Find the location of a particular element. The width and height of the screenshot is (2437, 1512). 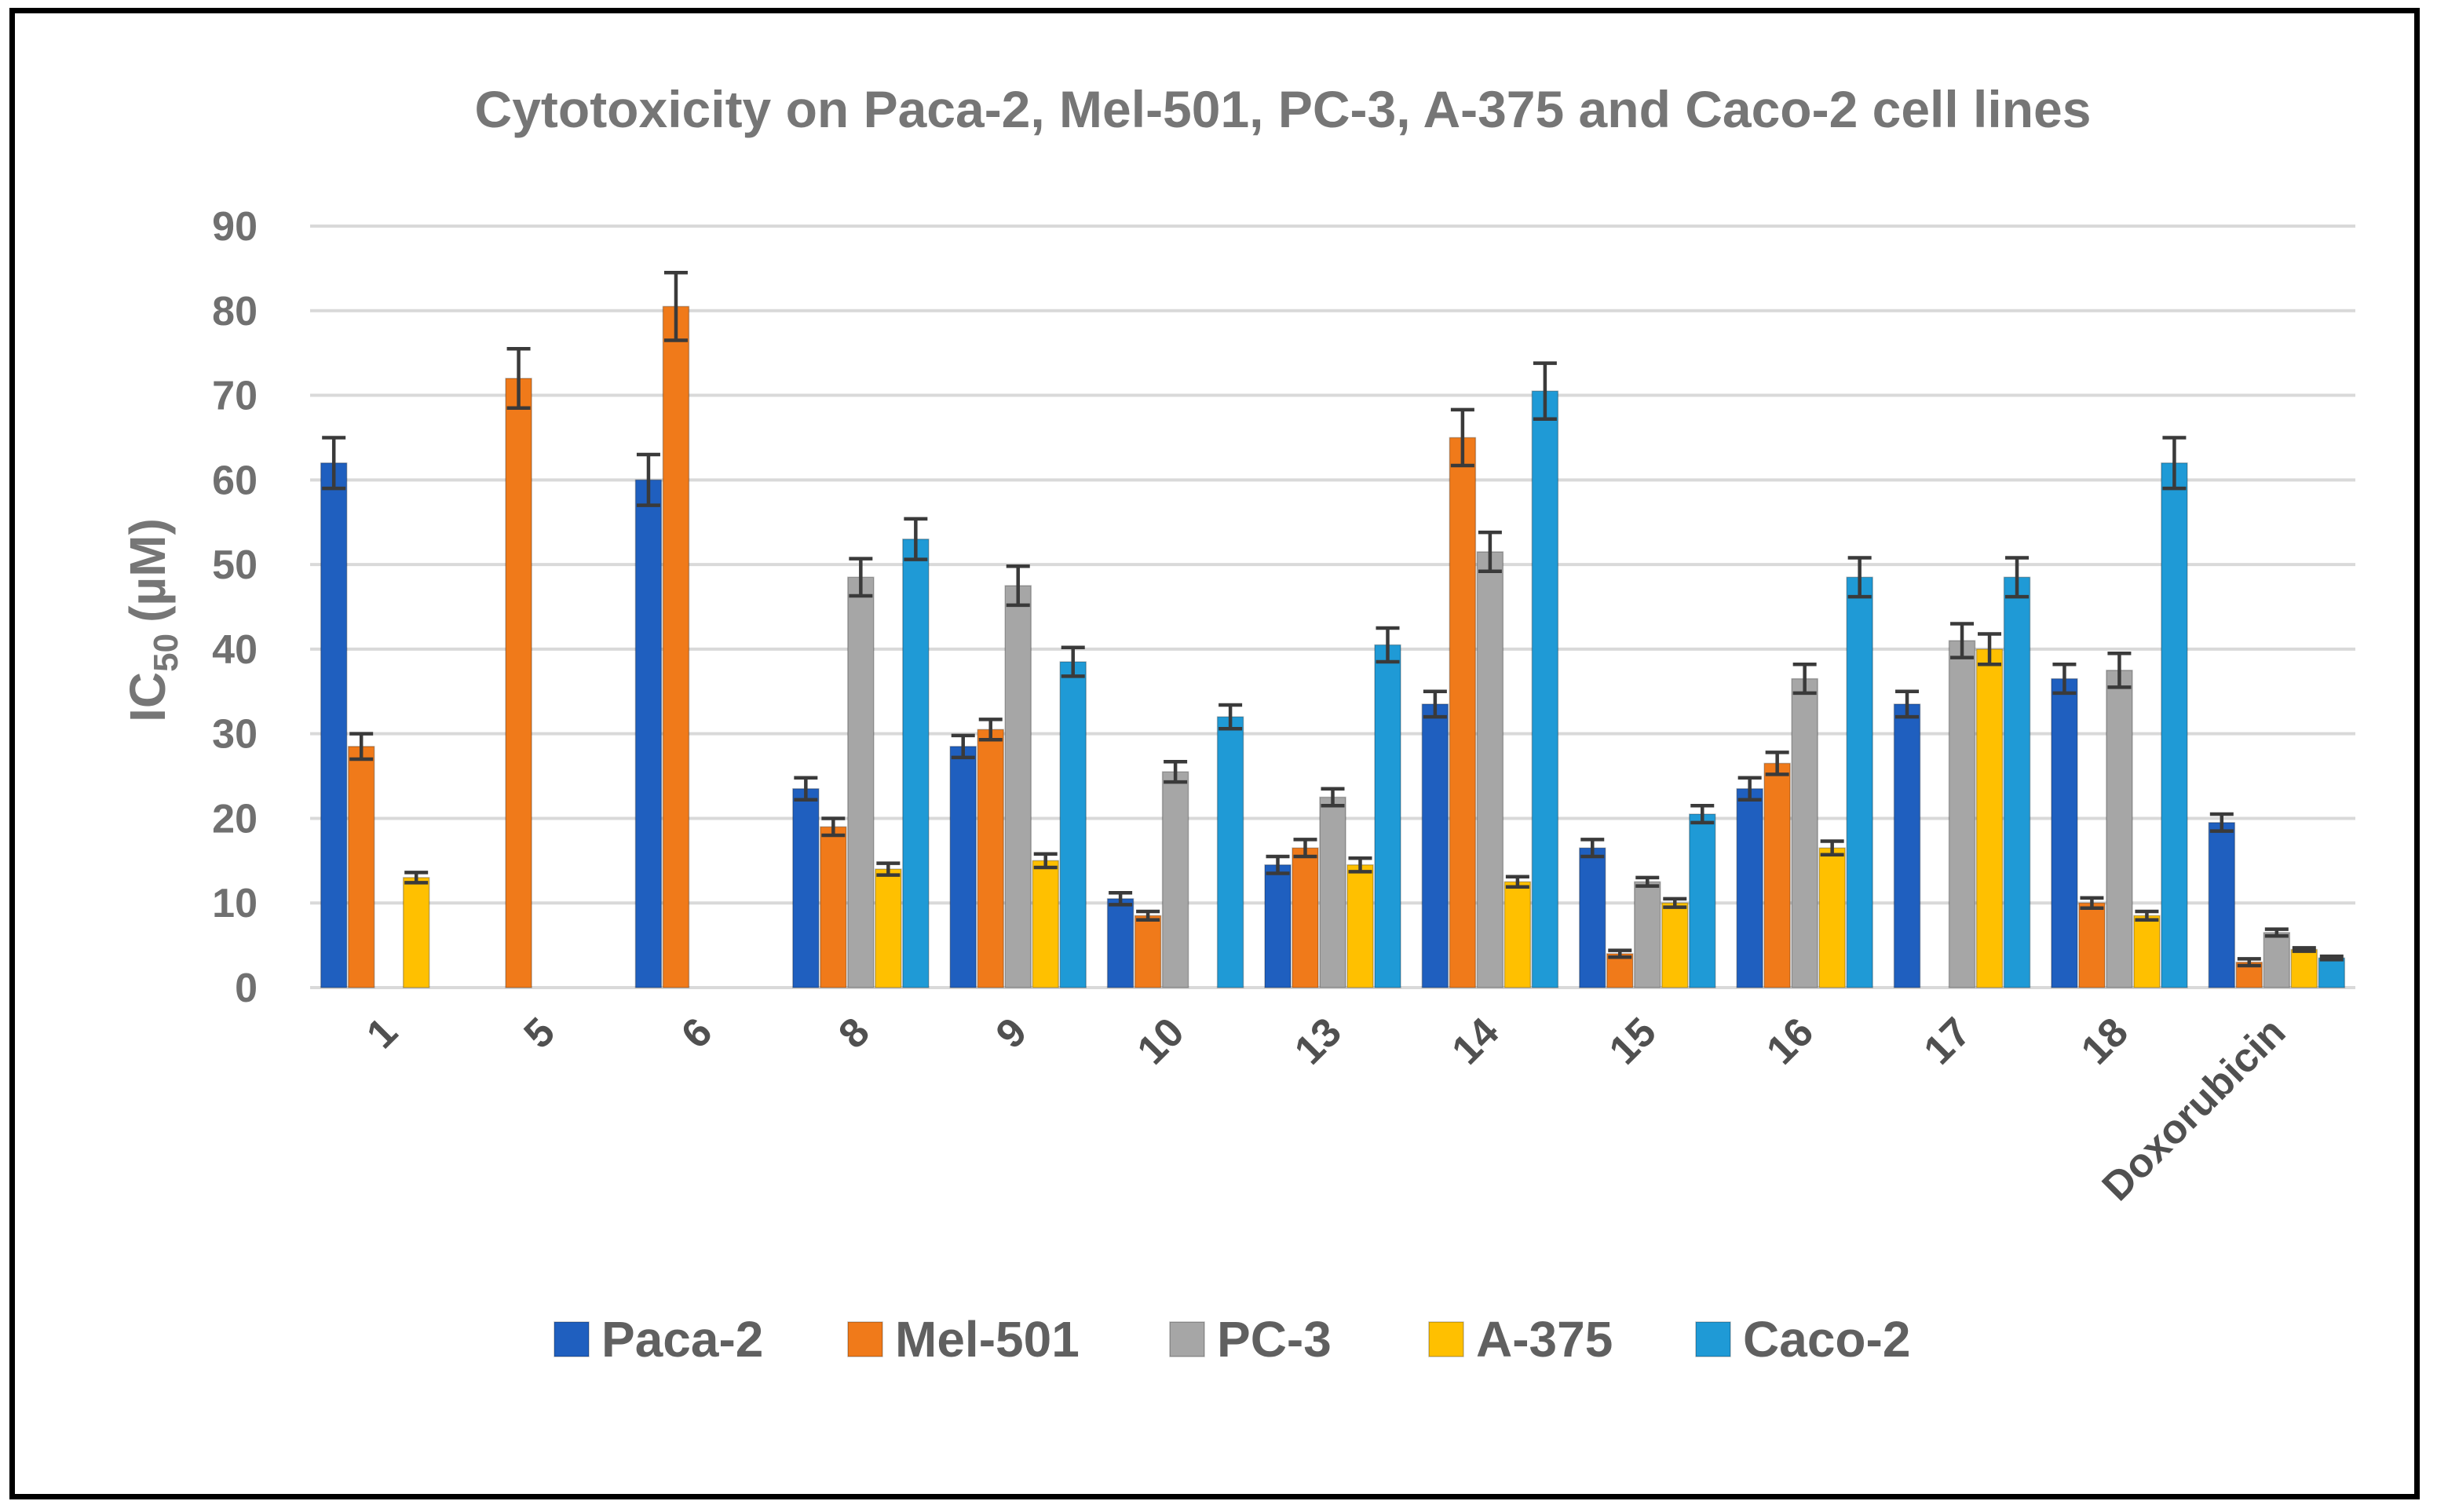

x-tick-label: 9 is located at coordinates (1012, 1033).